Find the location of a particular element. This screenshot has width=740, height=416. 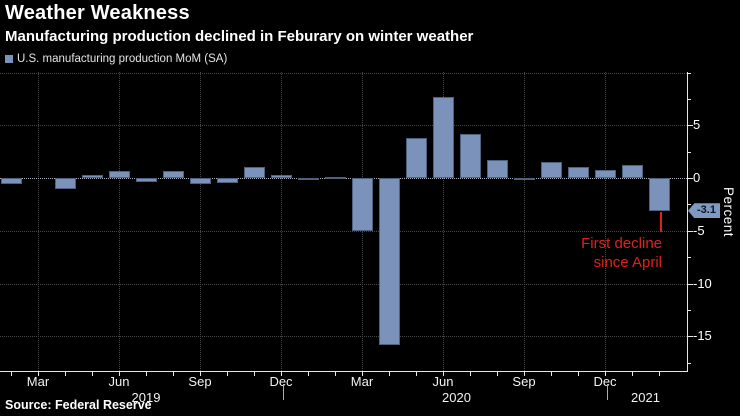

y-axis-tick-label: -15 is located at coordinates (702, 336).